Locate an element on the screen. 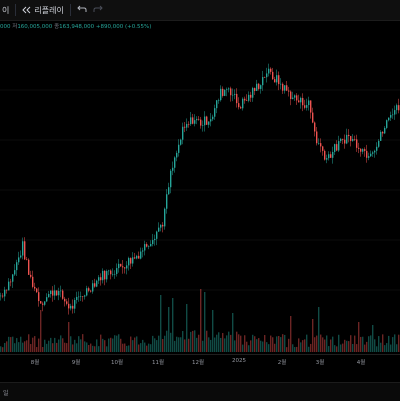 The image size is (400, 401). toolbar-tail-label: 이 is located at coordinates (6, 10).